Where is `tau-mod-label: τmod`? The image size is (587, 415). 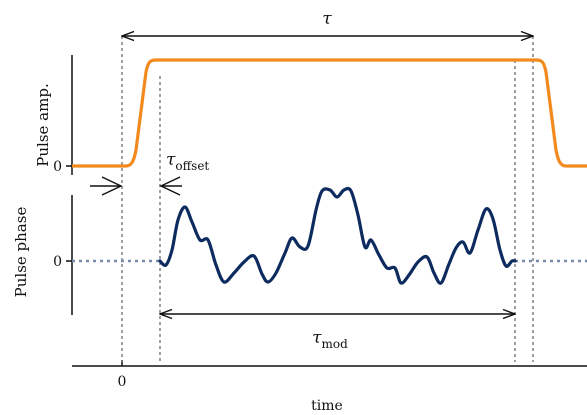 tau-mod-label: τmod is located at coordinates (330, 339).